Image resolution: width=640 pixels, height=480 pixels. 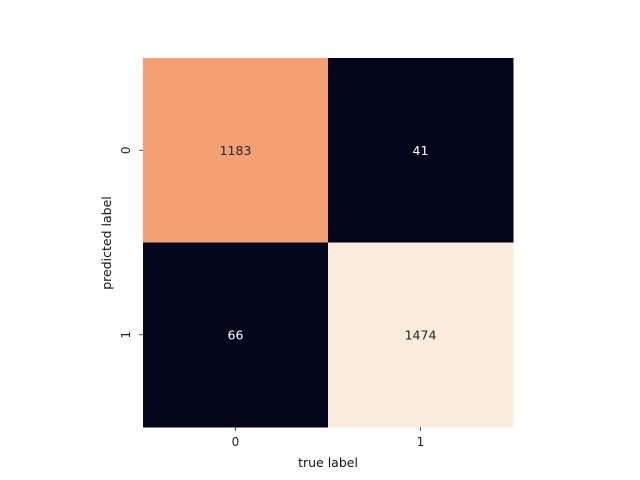 I want to click on heatmap-cell-value-1-0: 66, so click(x=236, y=334).